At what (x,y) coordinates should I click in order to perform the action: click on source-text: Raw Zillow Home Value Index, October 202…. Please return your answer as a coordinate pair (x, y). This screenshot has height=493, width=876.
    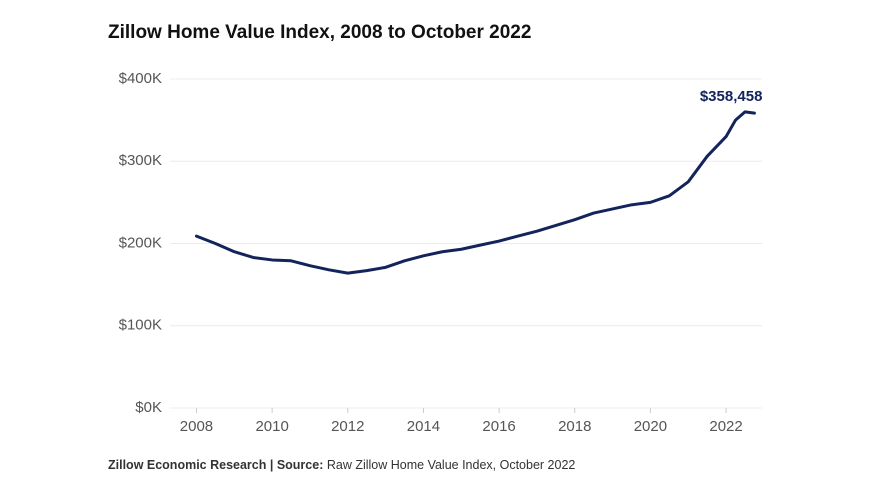
    Looking at the image, I should click on (451, 465).